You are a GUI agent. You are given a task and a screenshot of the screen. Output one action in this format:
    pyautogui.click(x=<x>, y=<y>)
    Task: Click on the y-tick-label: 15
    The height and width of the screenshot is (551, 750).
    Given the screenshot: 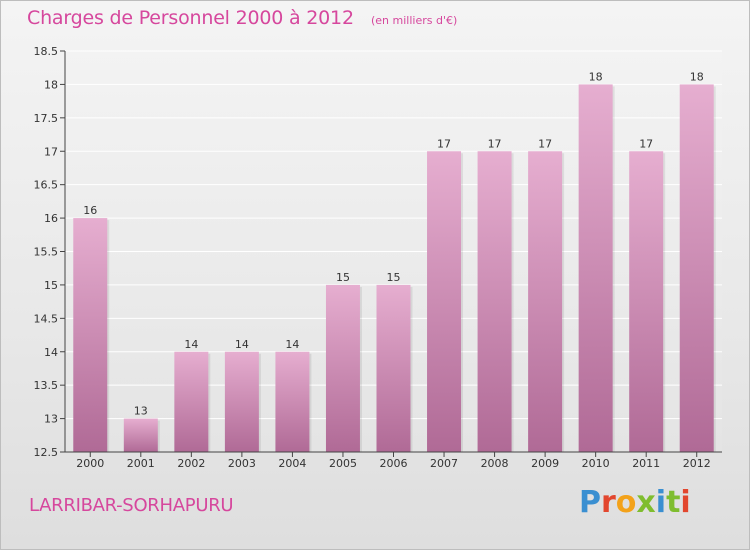 What is the action you would take?
    pyautogui.click(x=51, y=285)
    